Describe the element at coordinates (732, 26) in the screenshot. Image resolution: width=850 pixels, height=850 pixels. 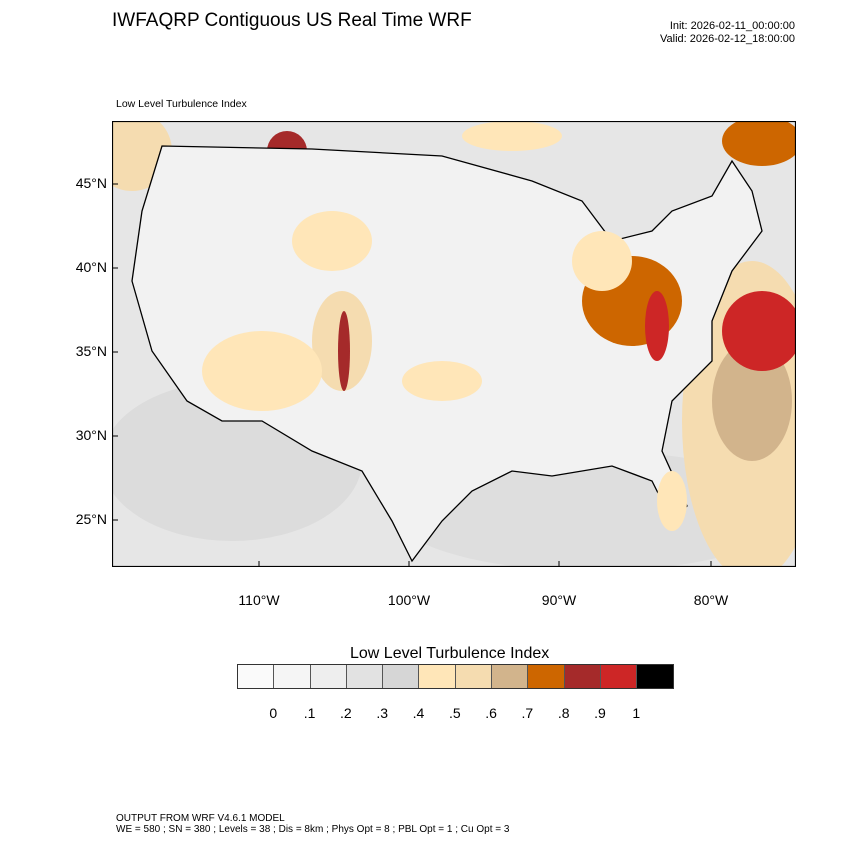
I see `init-time: Init: 2026-02-11_00:00:00` at that location.